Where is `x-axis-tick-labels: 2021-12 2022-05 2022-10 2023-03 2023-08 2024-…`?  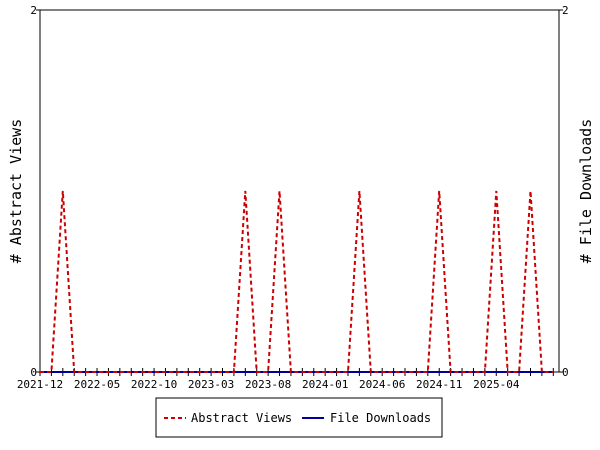 x-axis-tick-labels: 2021-12 2022-05 2022-10 2023-03 2023-08 2024-… is located at coordinates (268, 384).